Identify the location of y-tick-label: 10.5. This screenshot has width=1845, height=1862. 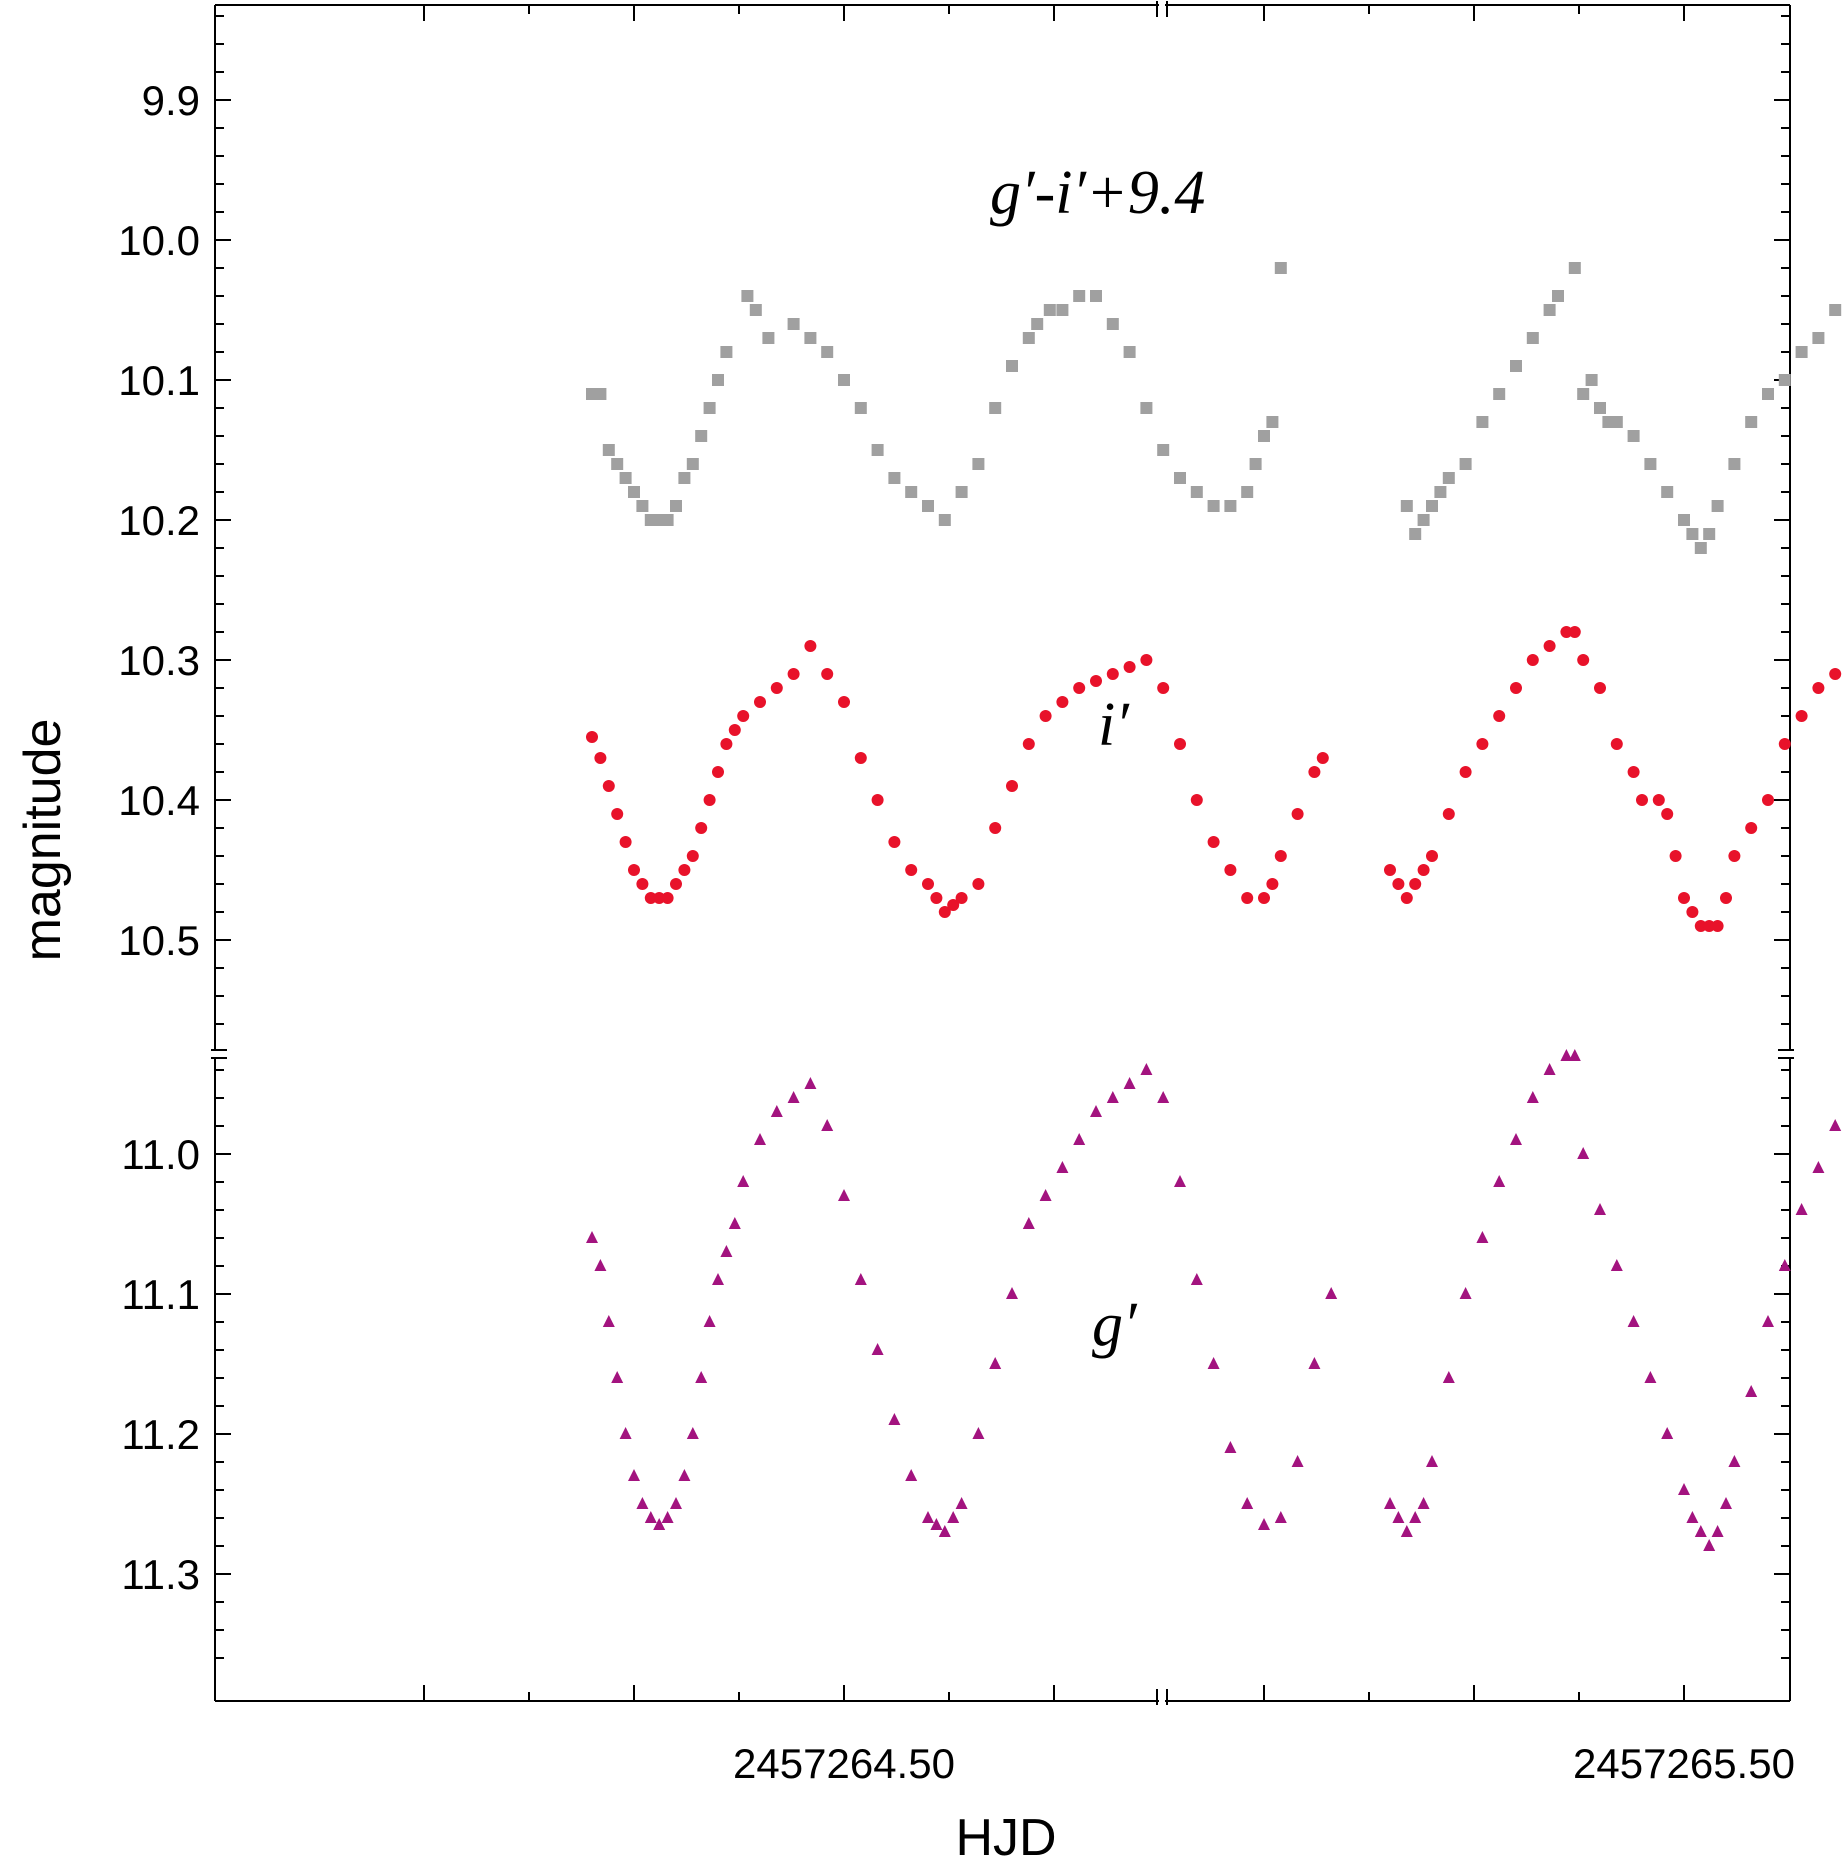
(159, 940).